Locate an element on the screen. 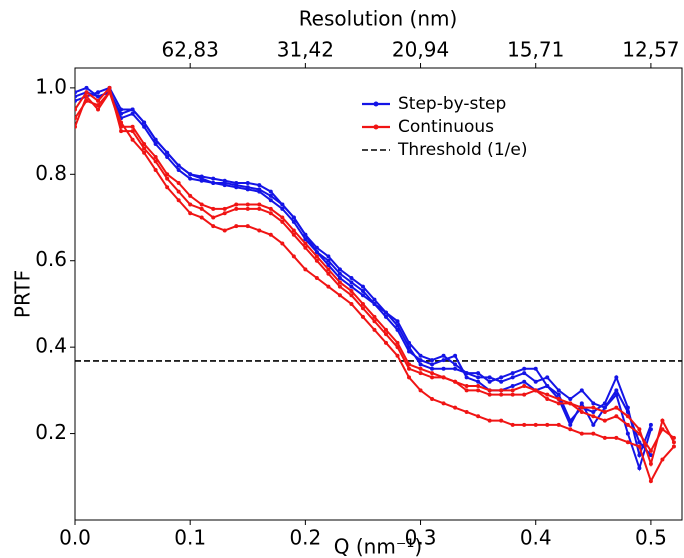  y-tick-label: 0.2 is located at coordinates (51, 432).